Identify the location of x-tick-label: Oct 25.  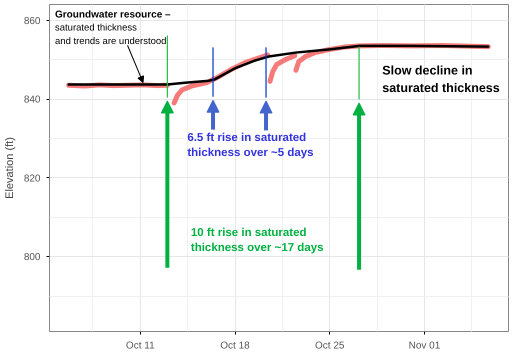
(330, 346).